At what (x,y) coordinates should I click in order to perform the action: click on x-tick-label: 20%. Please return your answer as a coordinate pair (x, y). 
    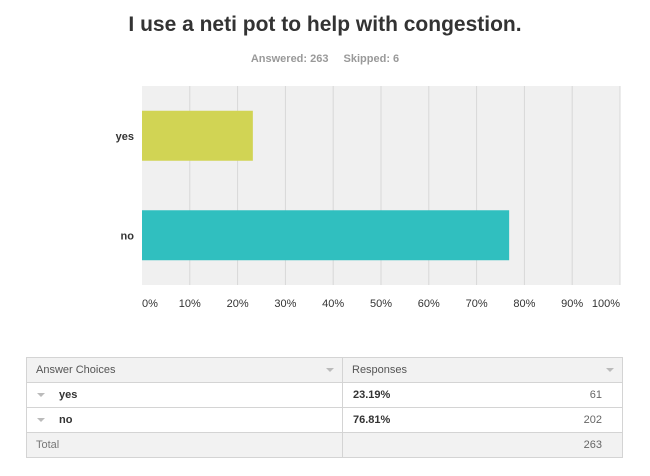
    Looking at the image, I should click on (238, 304).